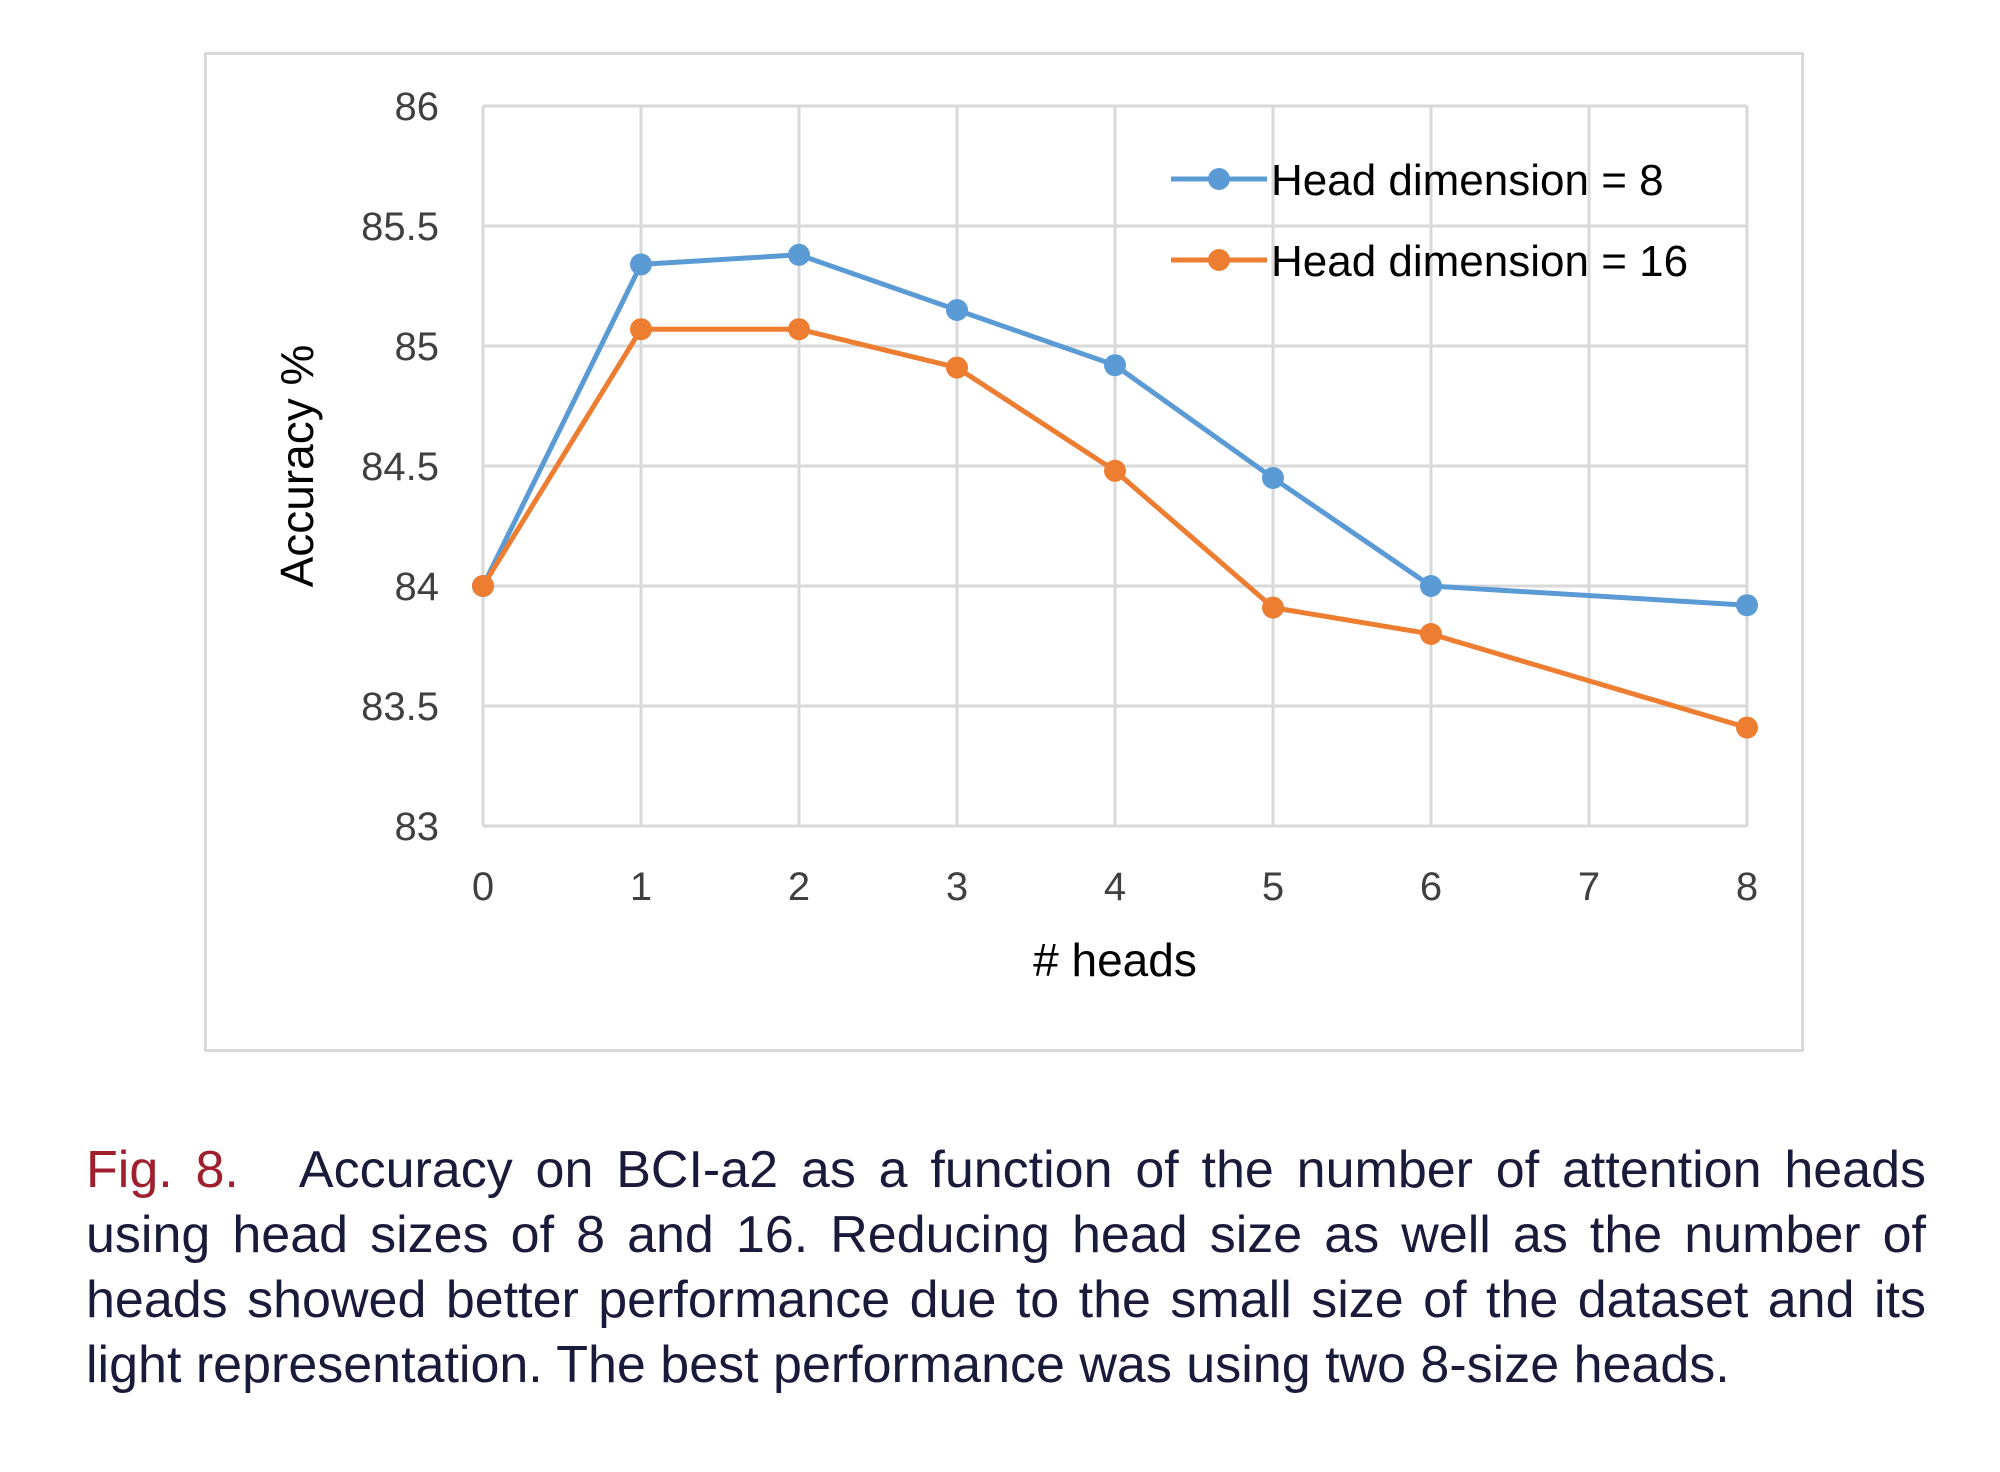 Image resolution: width=2000 pixels, height=1472 pixels. What do you see at coordinates (1429, 221) in the screenshot?
I see `legend: Head dimension = 8 Head dimension = 16` at bounding box center [1429, 221].